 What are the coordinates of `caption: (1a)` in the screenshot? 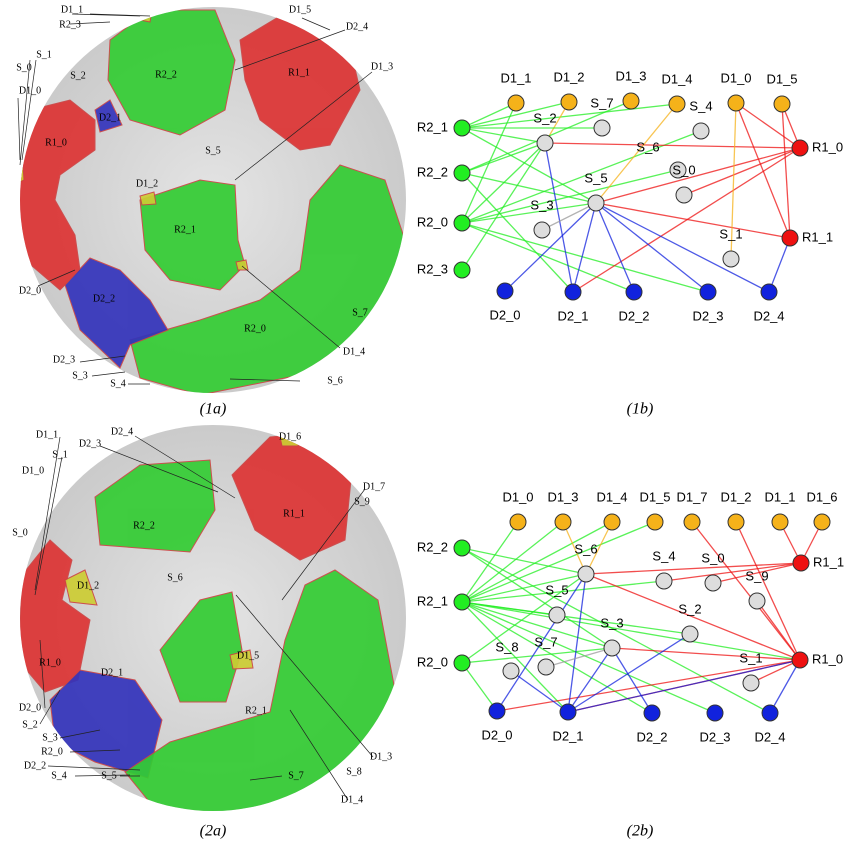 It's located at (213, 409).